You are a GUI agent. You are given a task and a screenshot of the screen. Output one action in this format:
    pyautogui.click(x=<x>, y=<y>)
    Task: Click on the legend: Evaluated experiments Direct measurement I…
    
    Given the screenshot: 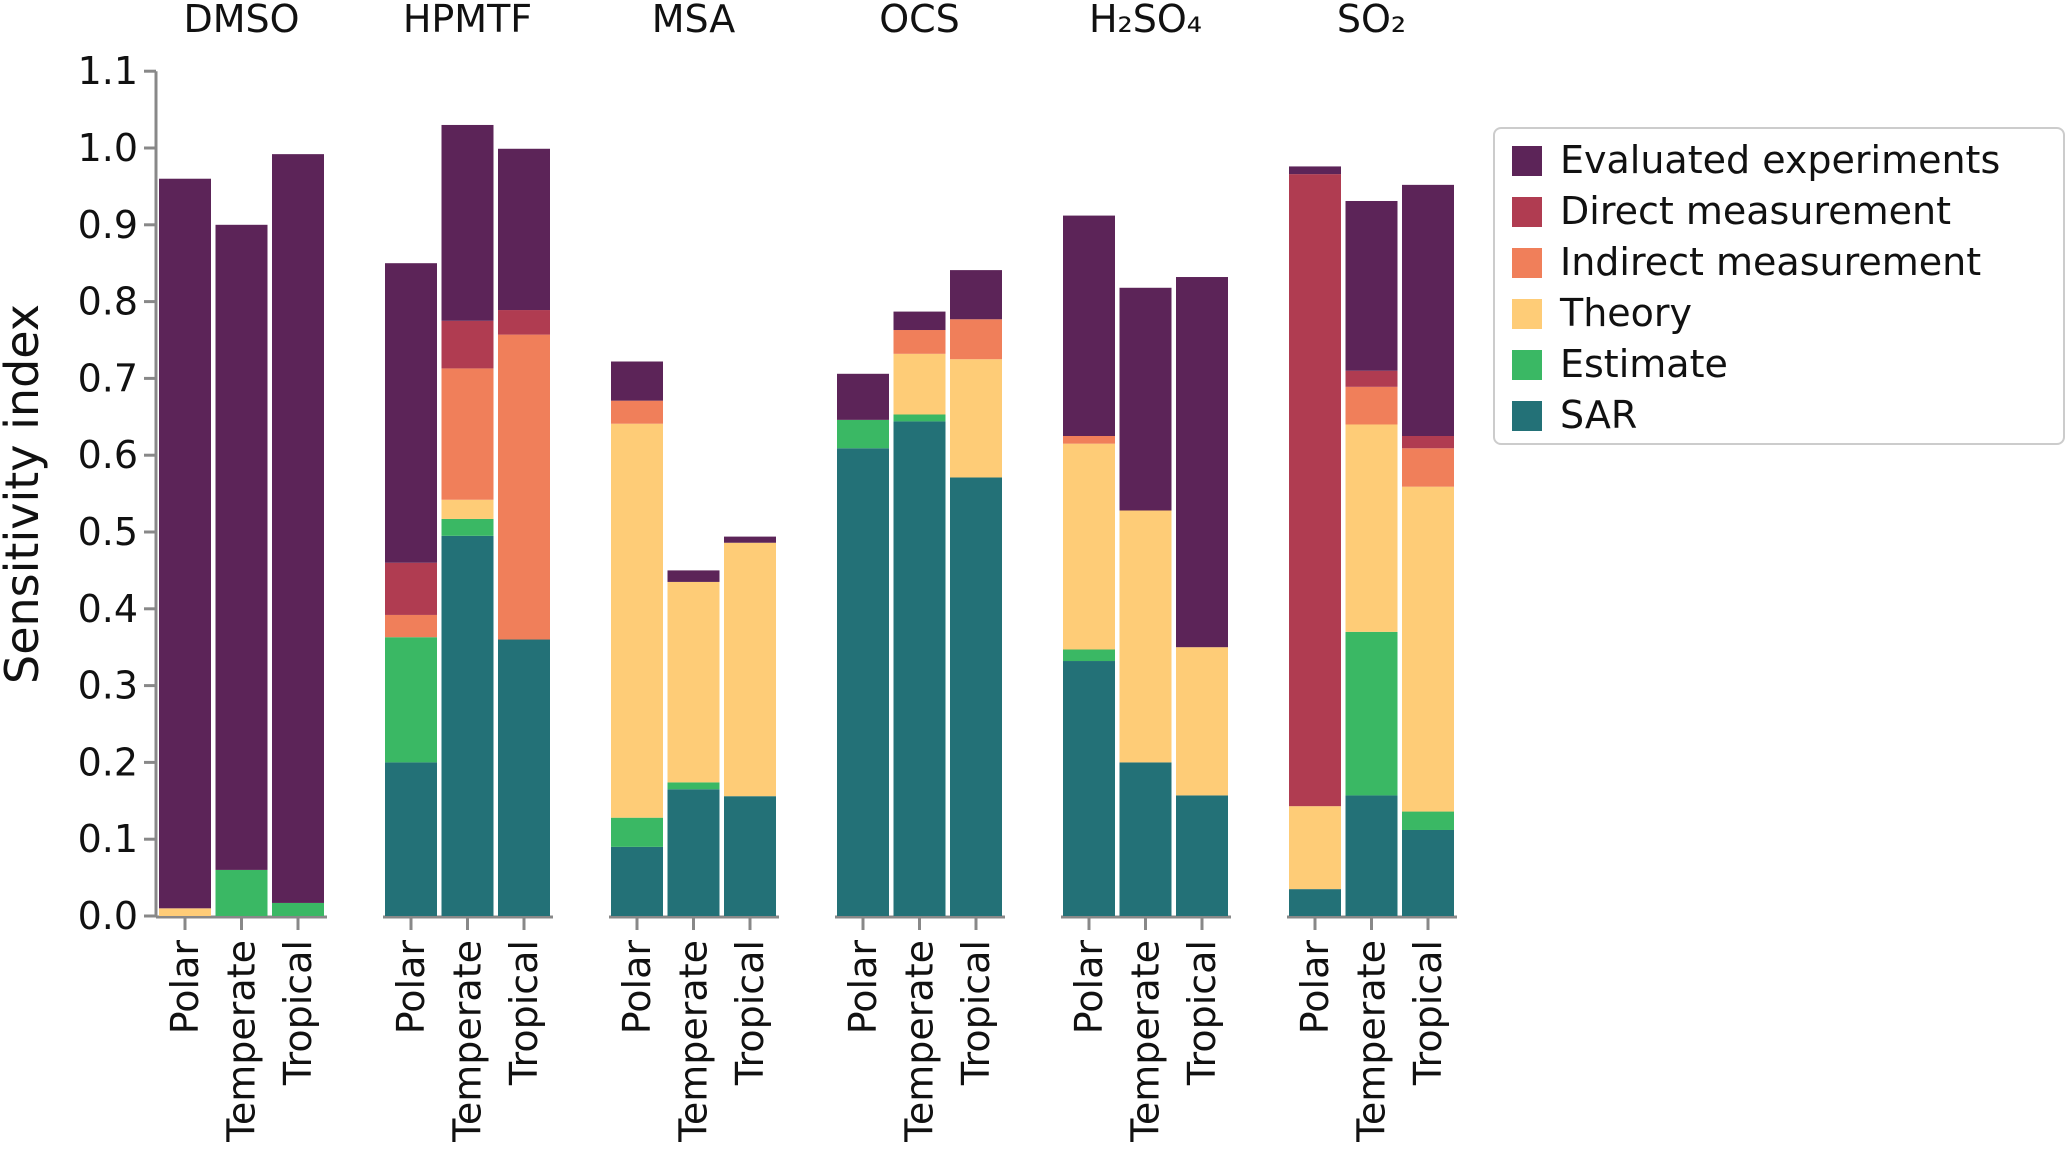 What is the action you would take?
    pyautogui.click(x=1779, y=286)
    